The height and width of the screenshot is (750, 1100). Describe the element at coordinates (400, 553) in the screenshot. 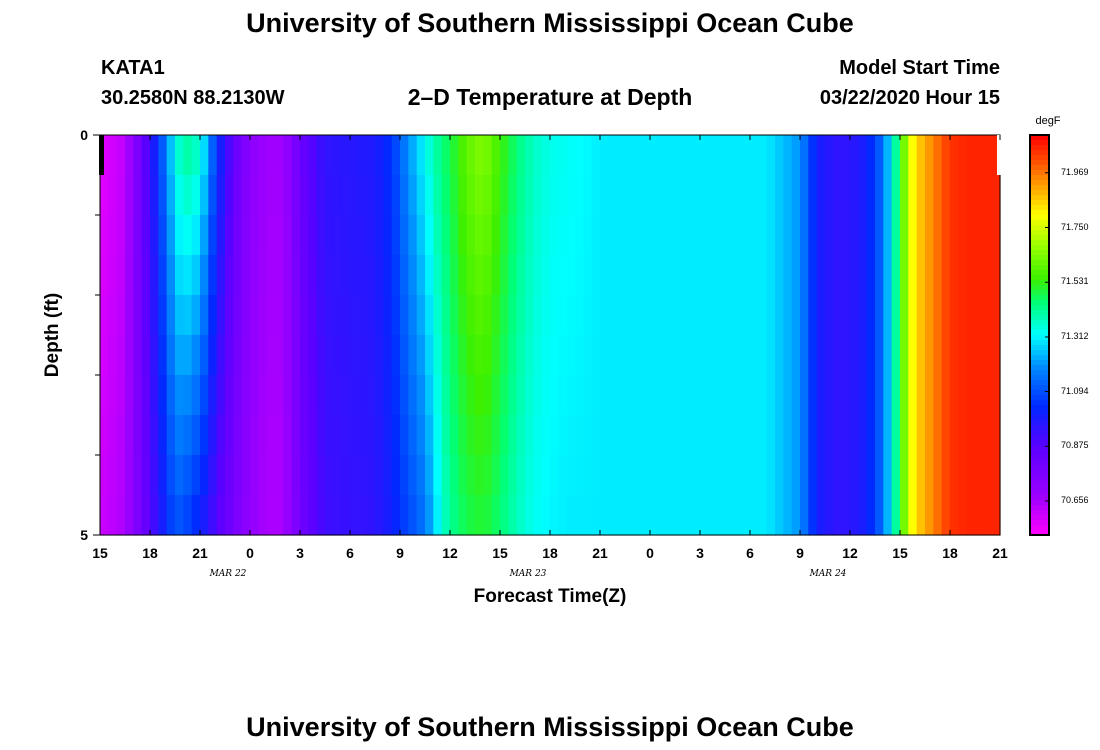

I see `x-tick-label: 9` at that location.